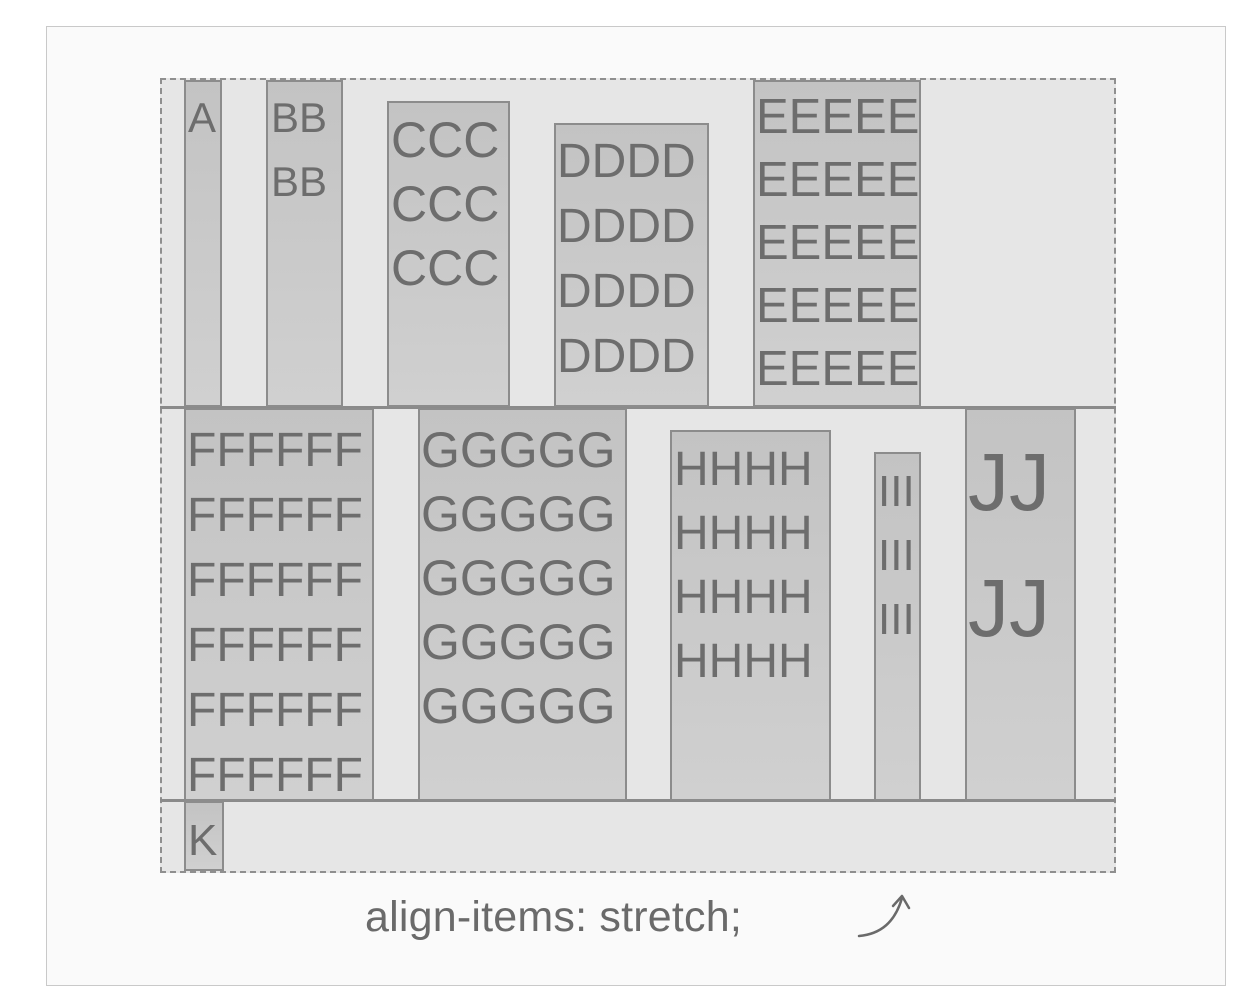 The height and width of the screenshot is (998, 1250). I want to click on flex-item-e: EEEEE EEEEE EEEEE EEEEE EEEEE, so click(837, 243).